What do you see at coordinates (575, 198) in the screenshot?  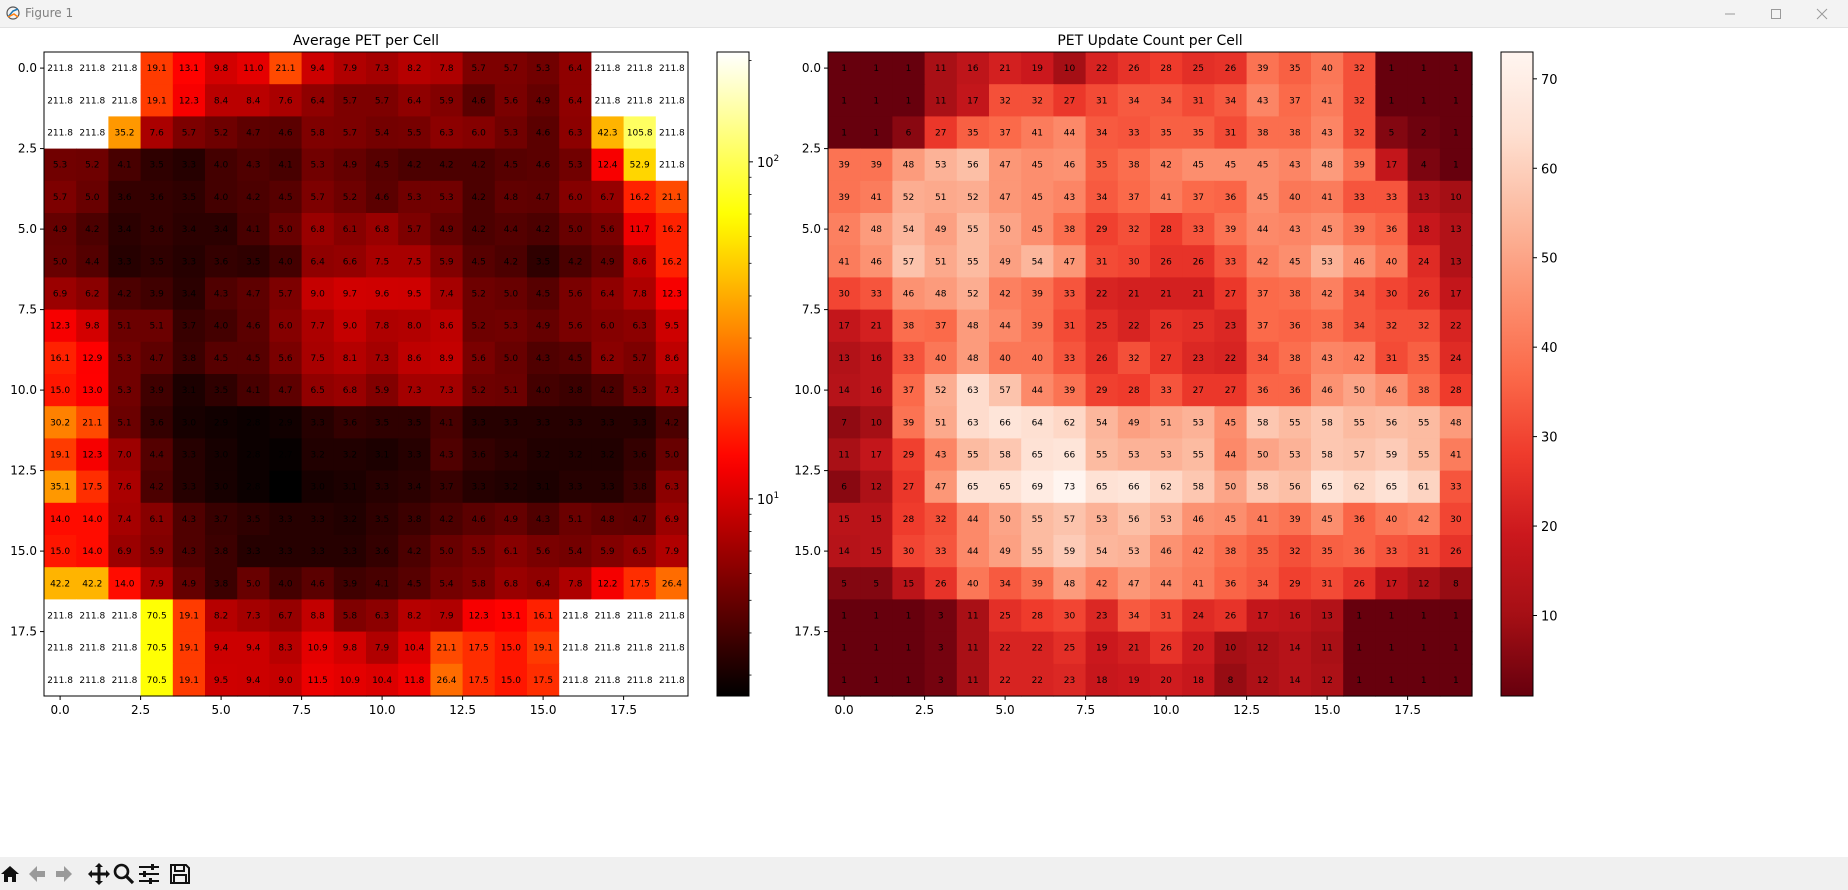 I see `pet-cell-label: 6.0` at bounding box center [575, 198].